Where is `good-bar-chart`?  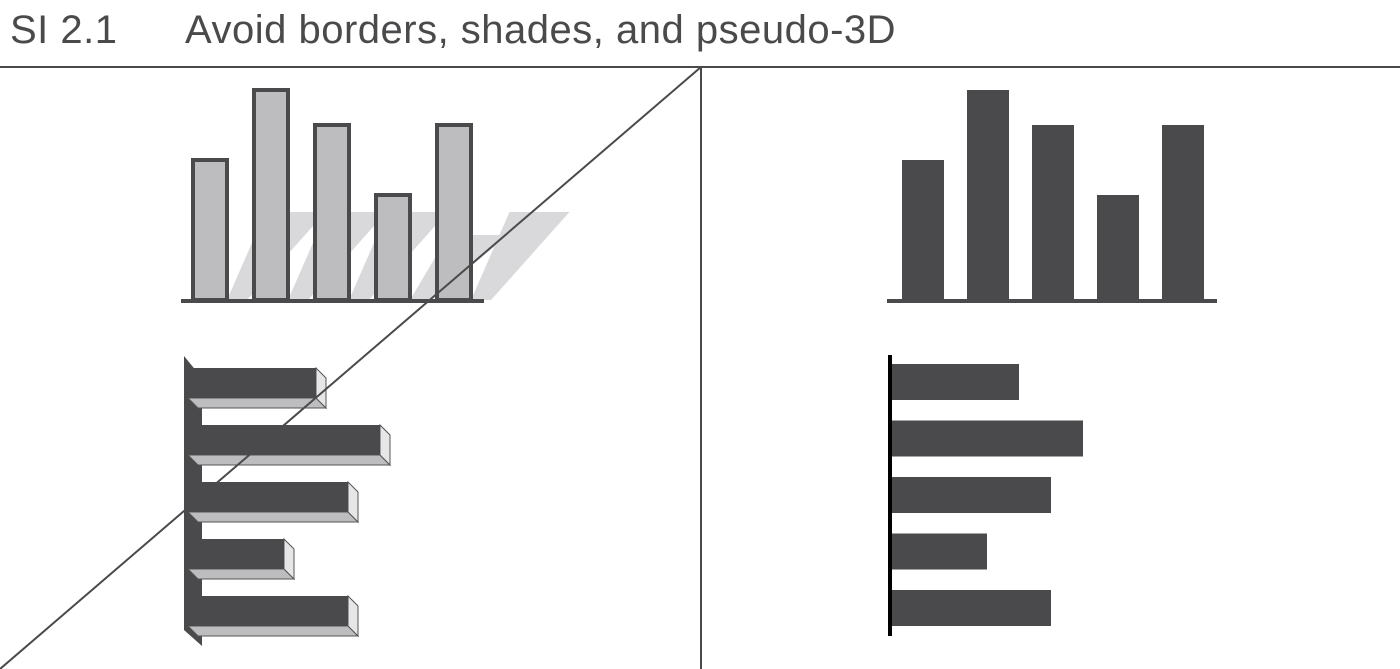
good-bar-chart is located at coordinates (985, 495).